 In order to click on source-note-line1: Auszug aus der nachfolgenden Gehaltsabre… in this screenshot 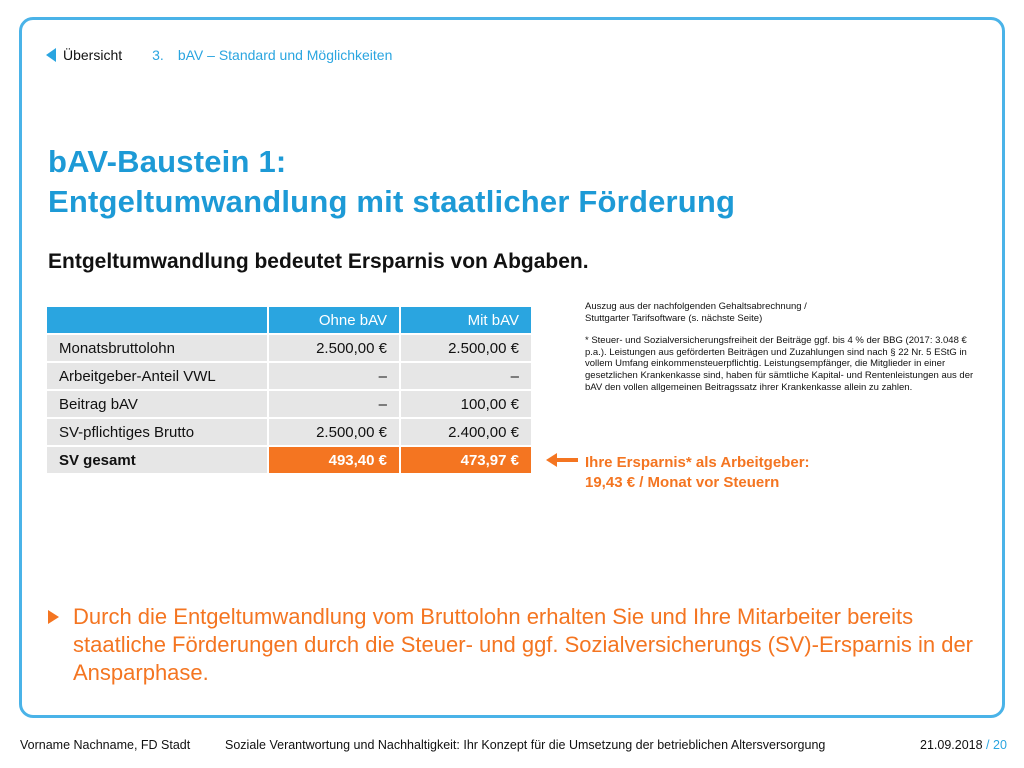, I will do `click(696, 306)`.